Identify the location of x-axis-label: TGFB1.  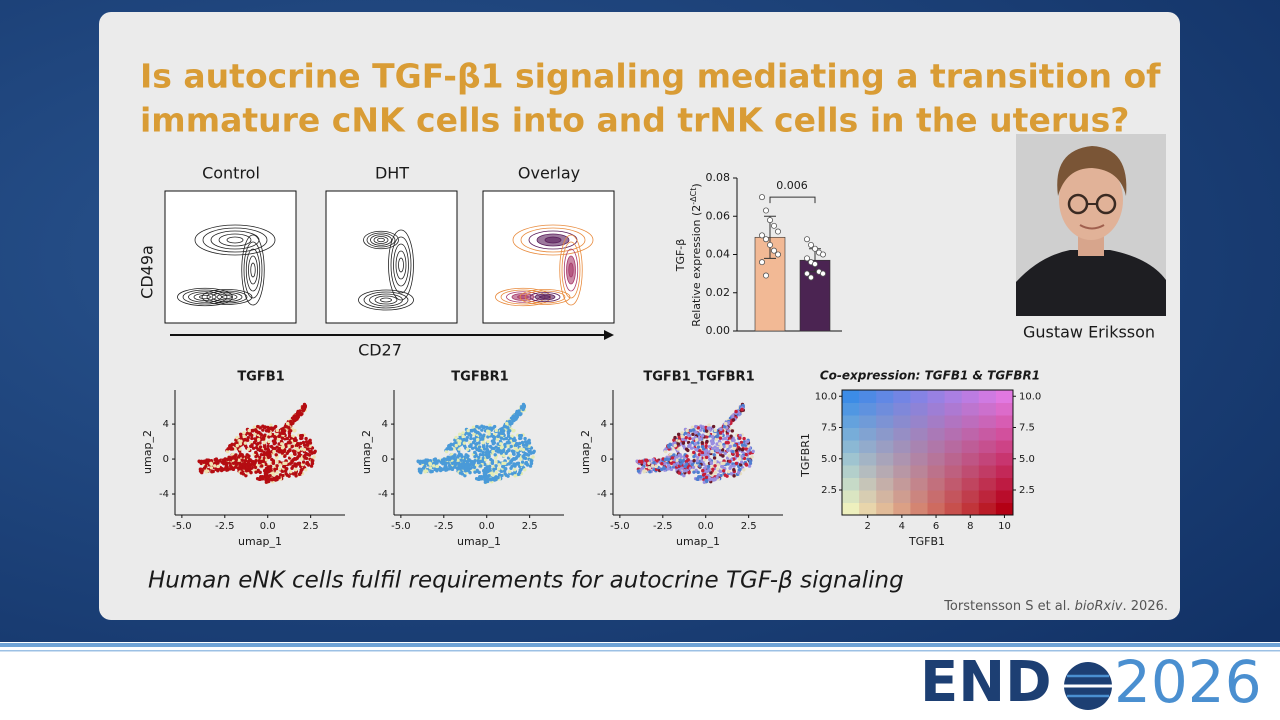
(926, 541).